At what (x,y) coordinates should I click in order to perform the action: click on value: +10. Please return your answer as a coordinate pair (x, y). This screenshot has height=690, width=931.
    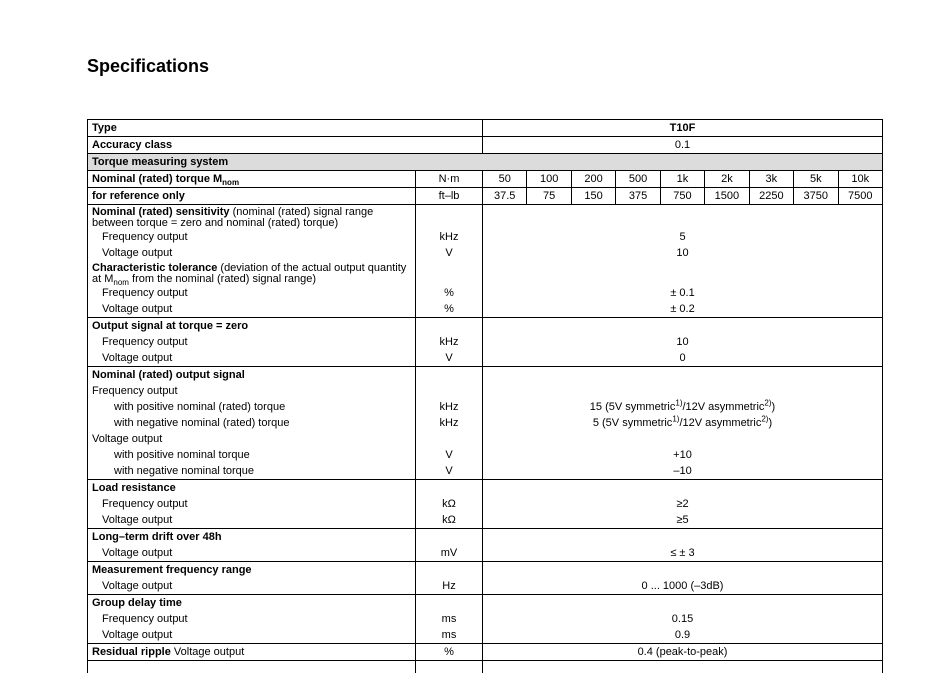
    Looking at the image, I should click on (682, 455).